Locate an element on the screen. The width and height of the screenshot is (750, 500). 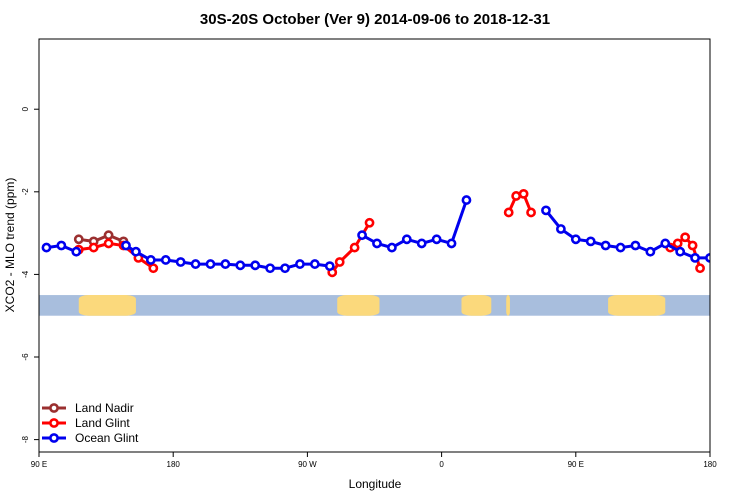
series-ocean-glint is located at coordinates (384, 234).